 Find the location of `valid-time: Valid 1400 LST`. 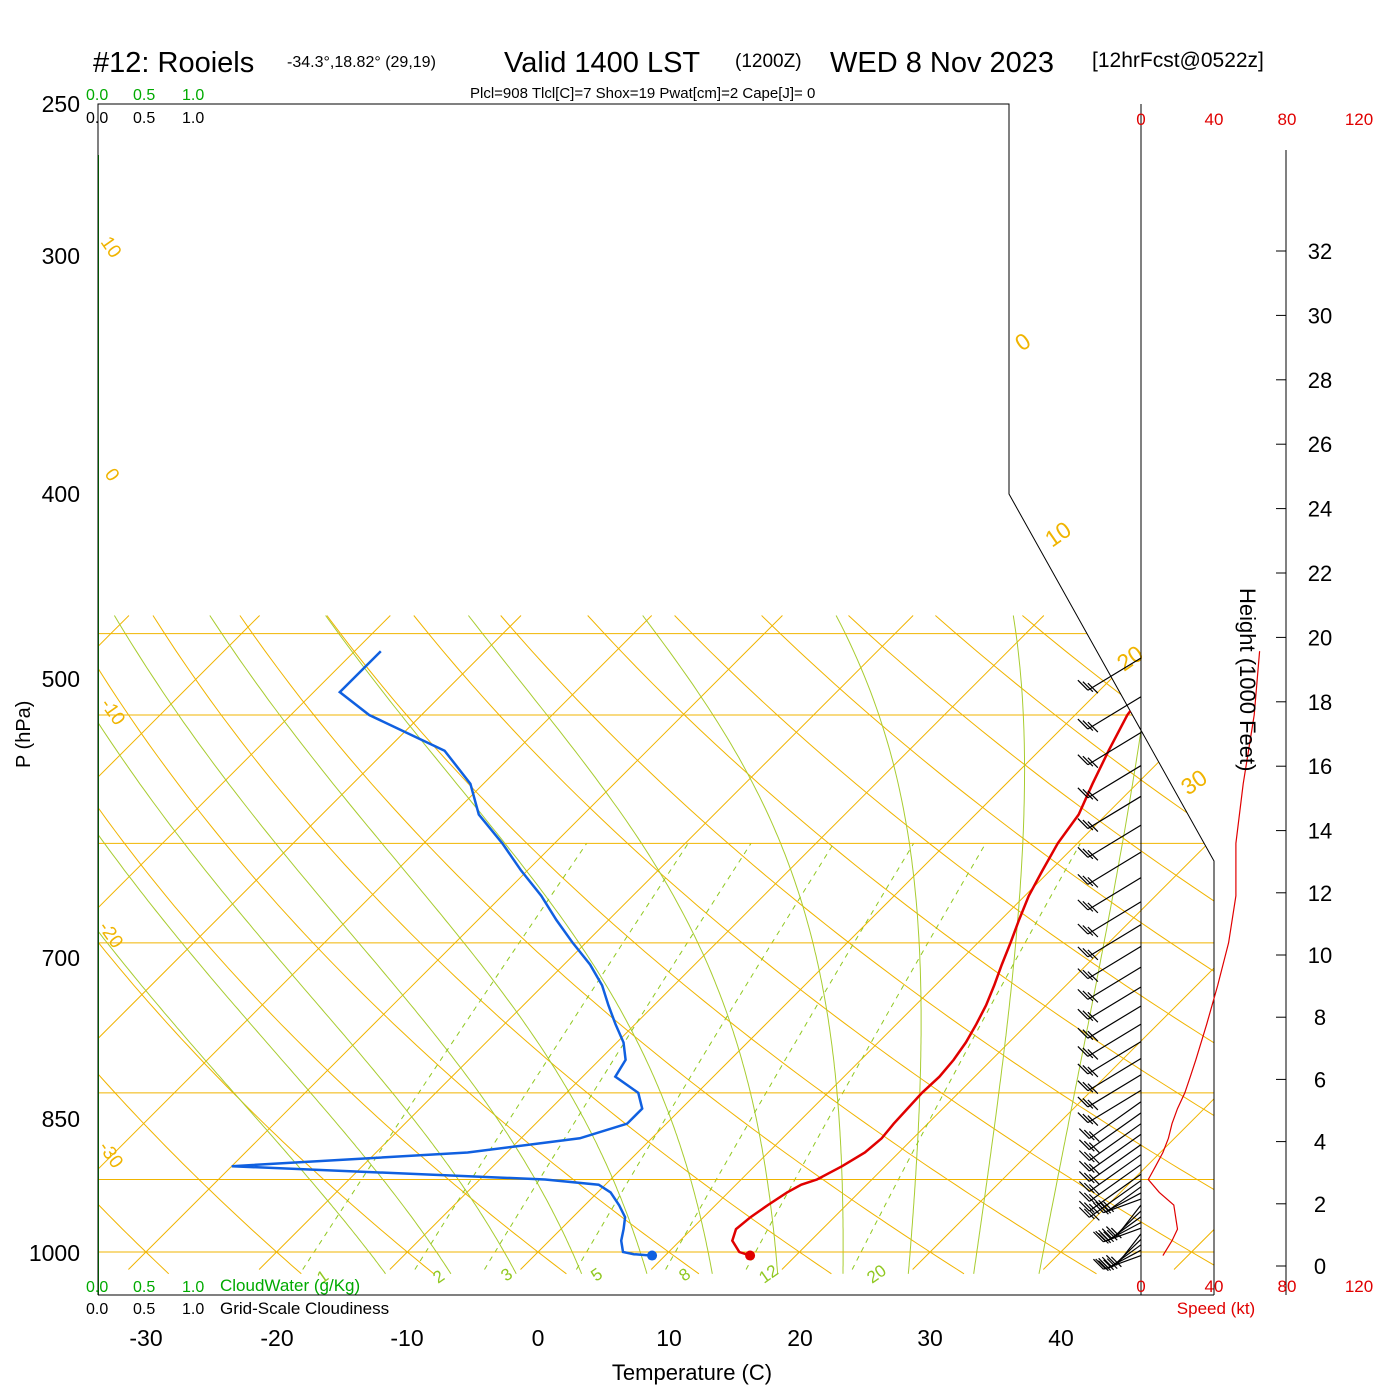

valid-time: Valid 1400 LST is located at coordinates (602, 63).